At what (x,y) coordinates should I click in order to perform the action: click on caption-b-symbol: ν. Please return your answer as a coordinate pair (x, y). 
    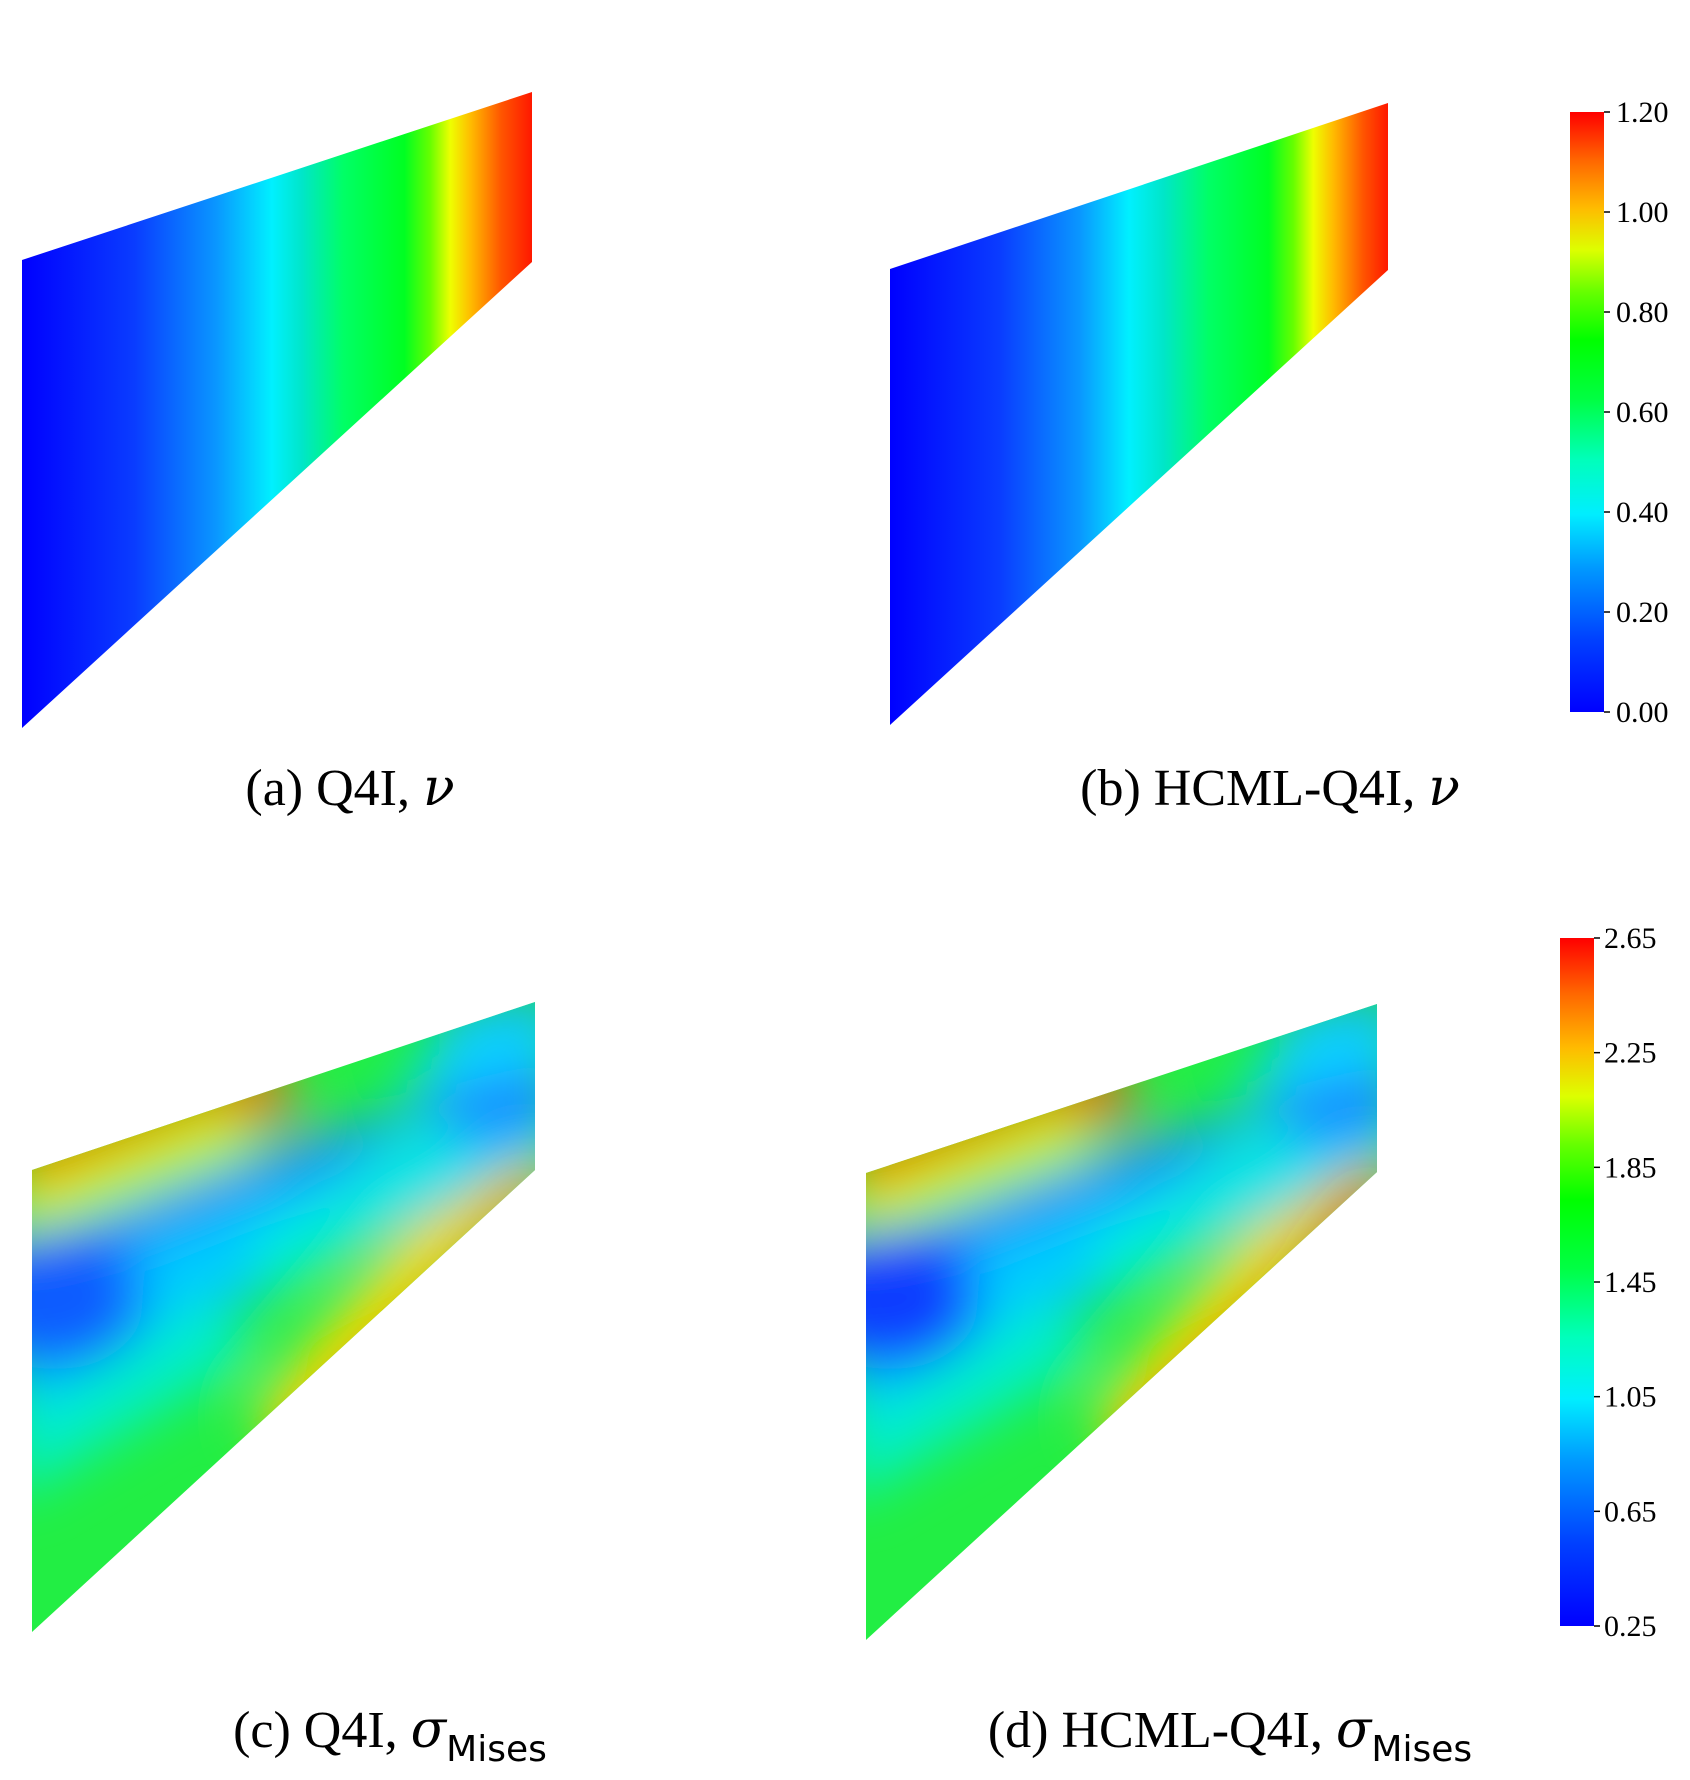
    Looking at the image, I should click on (1444, 788).